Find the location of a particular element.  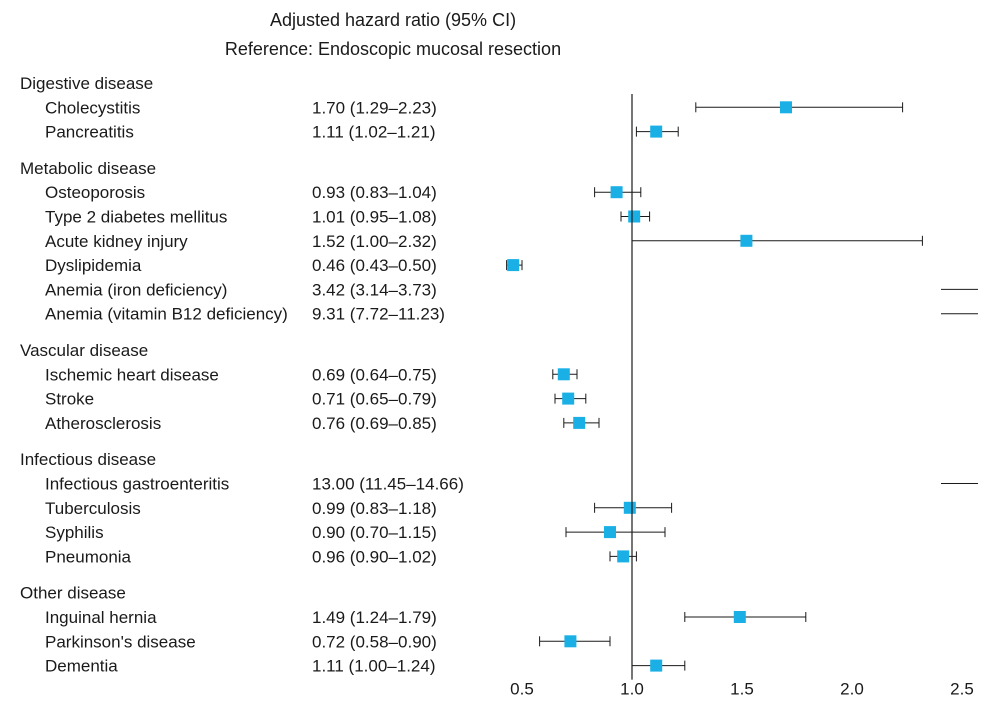

hr-ci-text: 0.69 (0.64–0.75) is located at coordinates (374, 374).